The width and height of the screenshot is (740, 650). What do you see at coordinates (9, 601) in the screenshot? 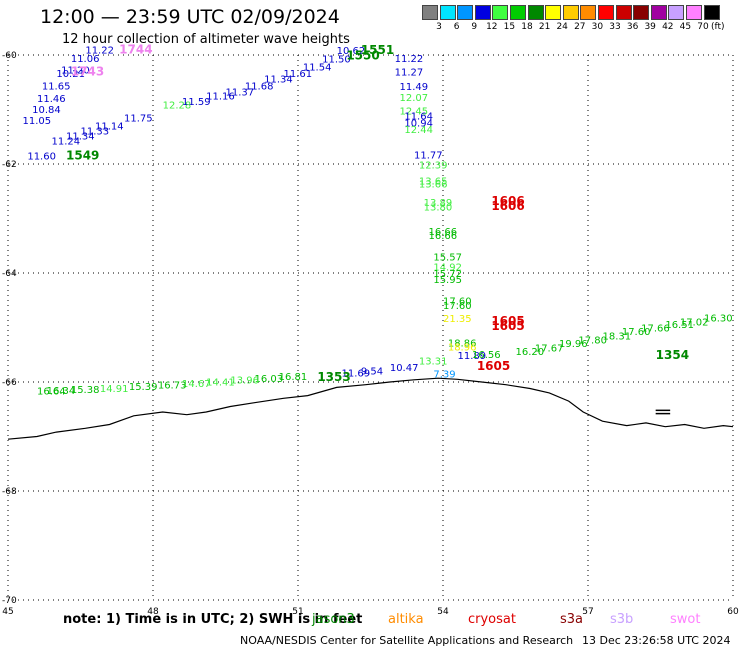
I see `lat-tick-label: -70` at bounding box center [9, 601].